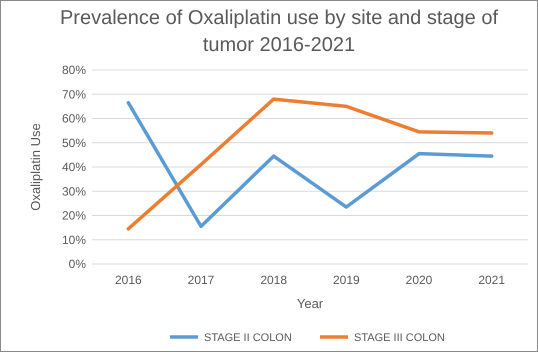 This screenshot has width=538, height=352. I want to click on y-axis-title: Oxaliplatin Use, so click(35, 167).